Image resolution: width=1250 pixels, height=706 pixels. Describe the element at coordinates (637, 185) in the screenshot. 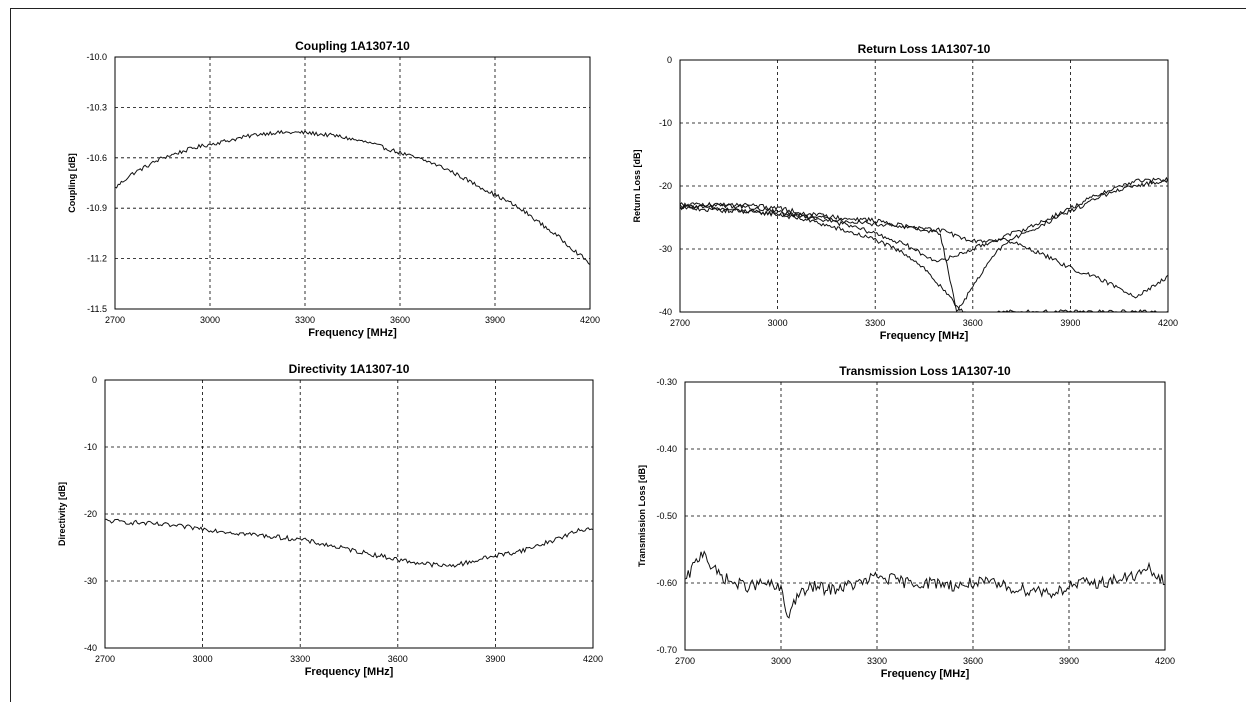

I see `y-axis-label: Return Loss [dB]` at that location.